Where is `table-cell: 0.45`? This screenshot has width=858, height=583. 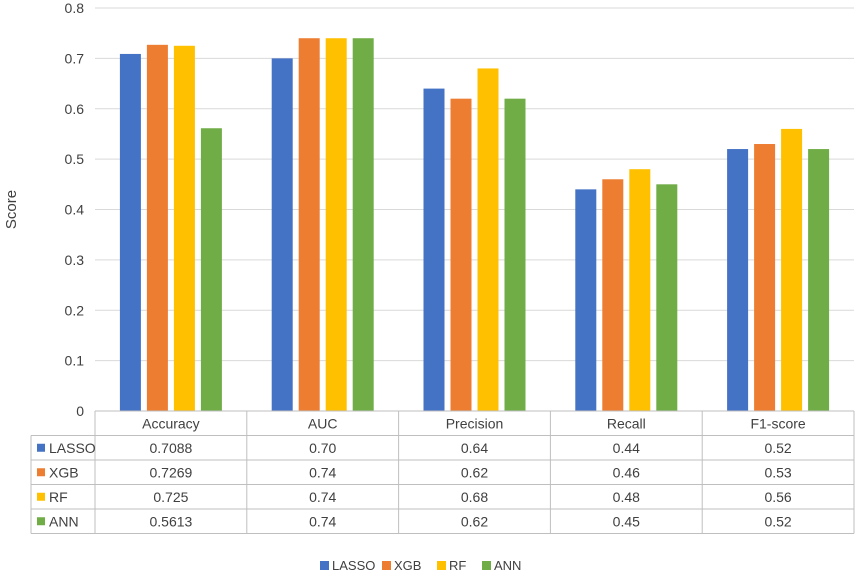
table-cell: 0.45 is located at coordinates (626, 521).